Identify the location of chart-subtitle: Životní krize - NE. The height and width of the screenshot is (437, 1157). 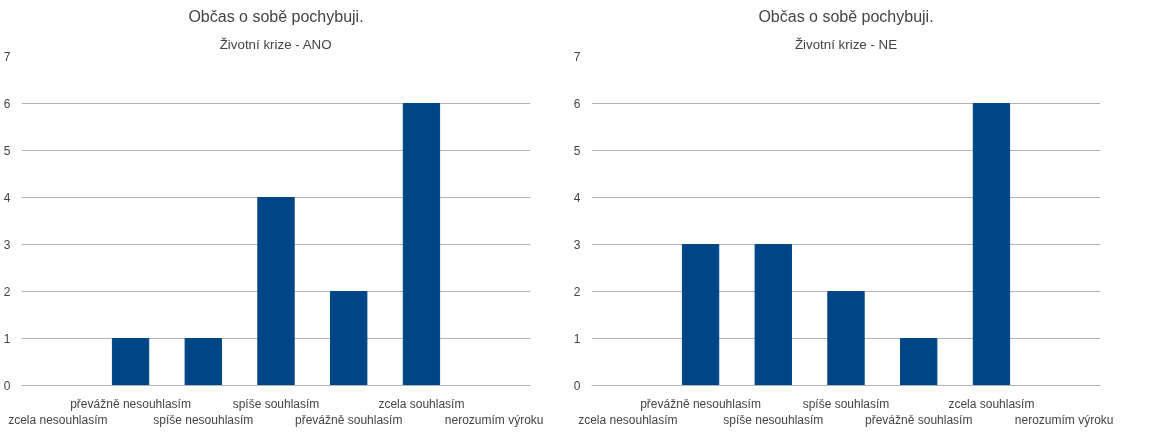
(846, 44).